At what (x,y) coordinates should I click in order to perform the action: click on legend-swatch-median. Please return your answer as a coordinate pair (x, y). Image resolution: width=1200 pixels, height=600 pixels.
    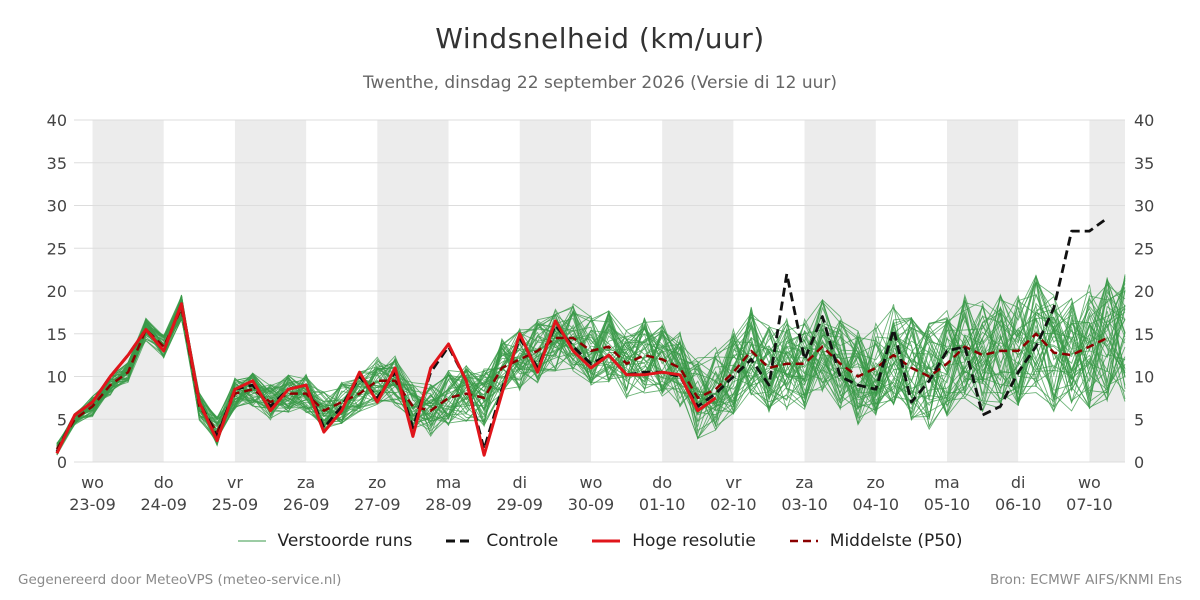
    Looking at the image, I should click on (803, 541).